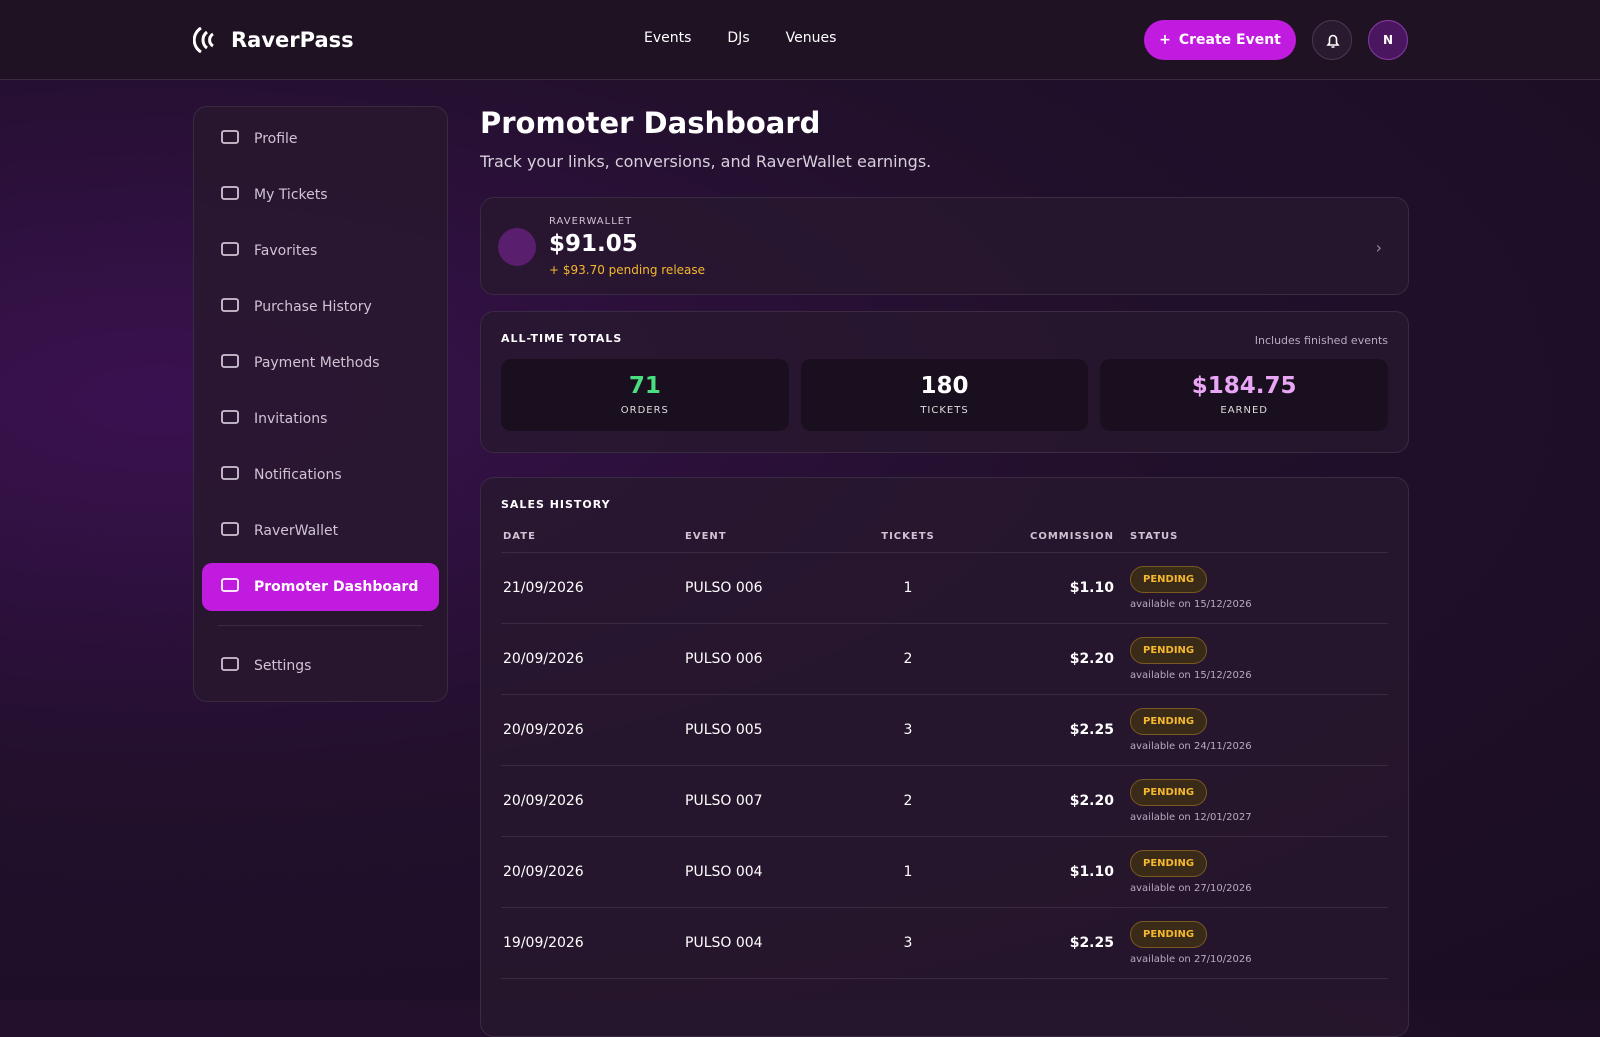 This screenshot has height=1037, width=1600. What do you see at coordinates (1244, 386) in the screenshot?
I see `stat-value: $184.75` at bounding box center [1244, 386].